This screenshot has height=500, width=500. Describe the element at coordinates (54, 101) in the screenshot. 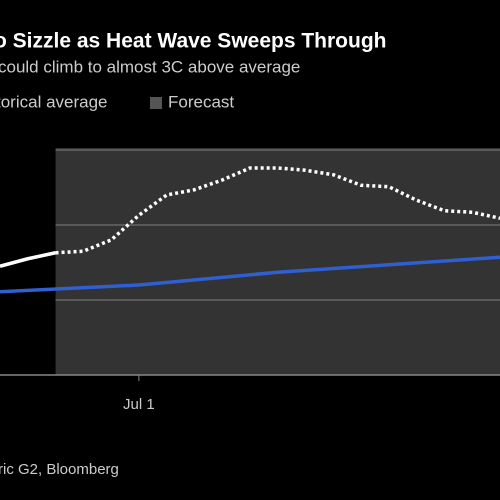

I see `legend-label: torical average` at that location.